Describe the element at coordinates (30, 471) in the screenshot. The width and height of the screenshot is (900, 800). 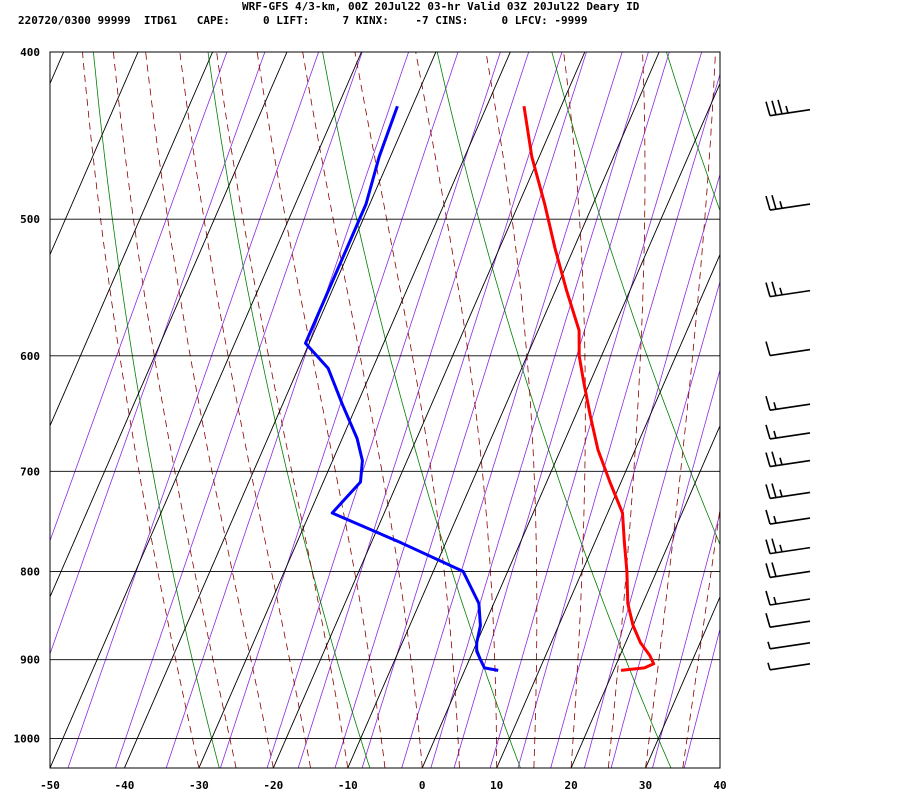
I see `y-tick-label: 700` at that location.